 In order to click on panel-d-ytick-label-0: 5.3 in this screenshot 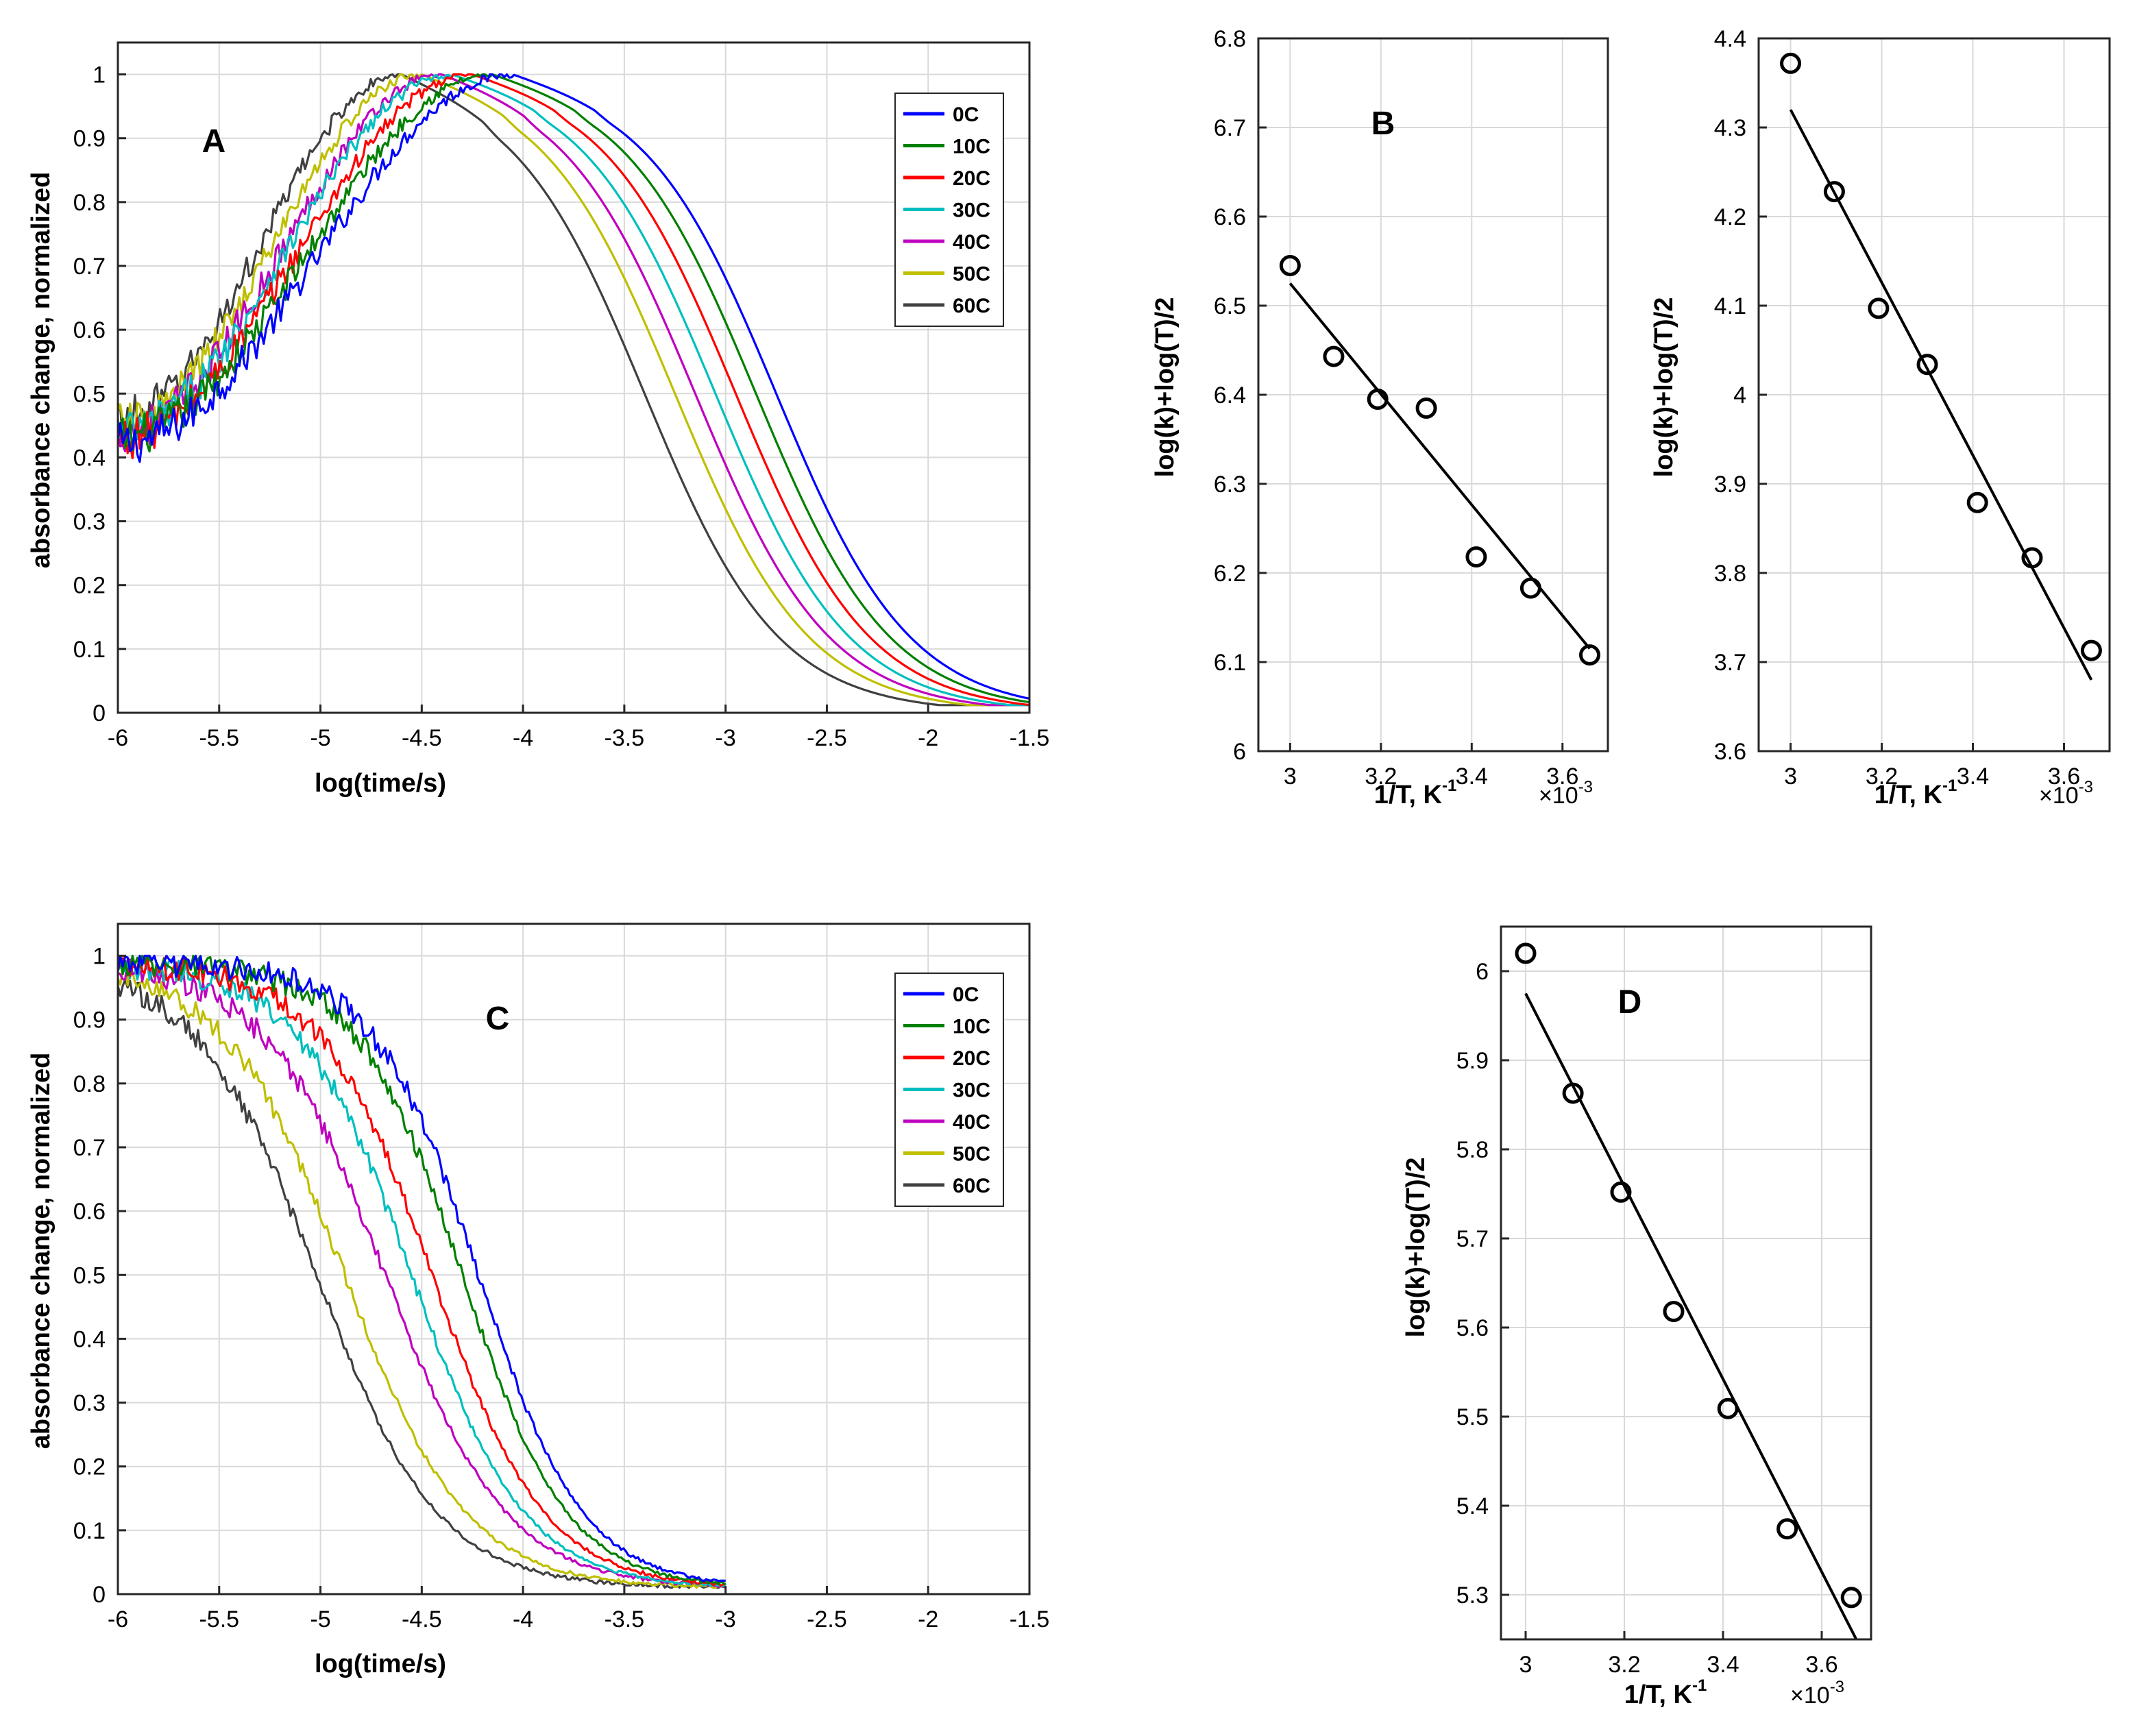, I will do `click(1472, 1596)`.